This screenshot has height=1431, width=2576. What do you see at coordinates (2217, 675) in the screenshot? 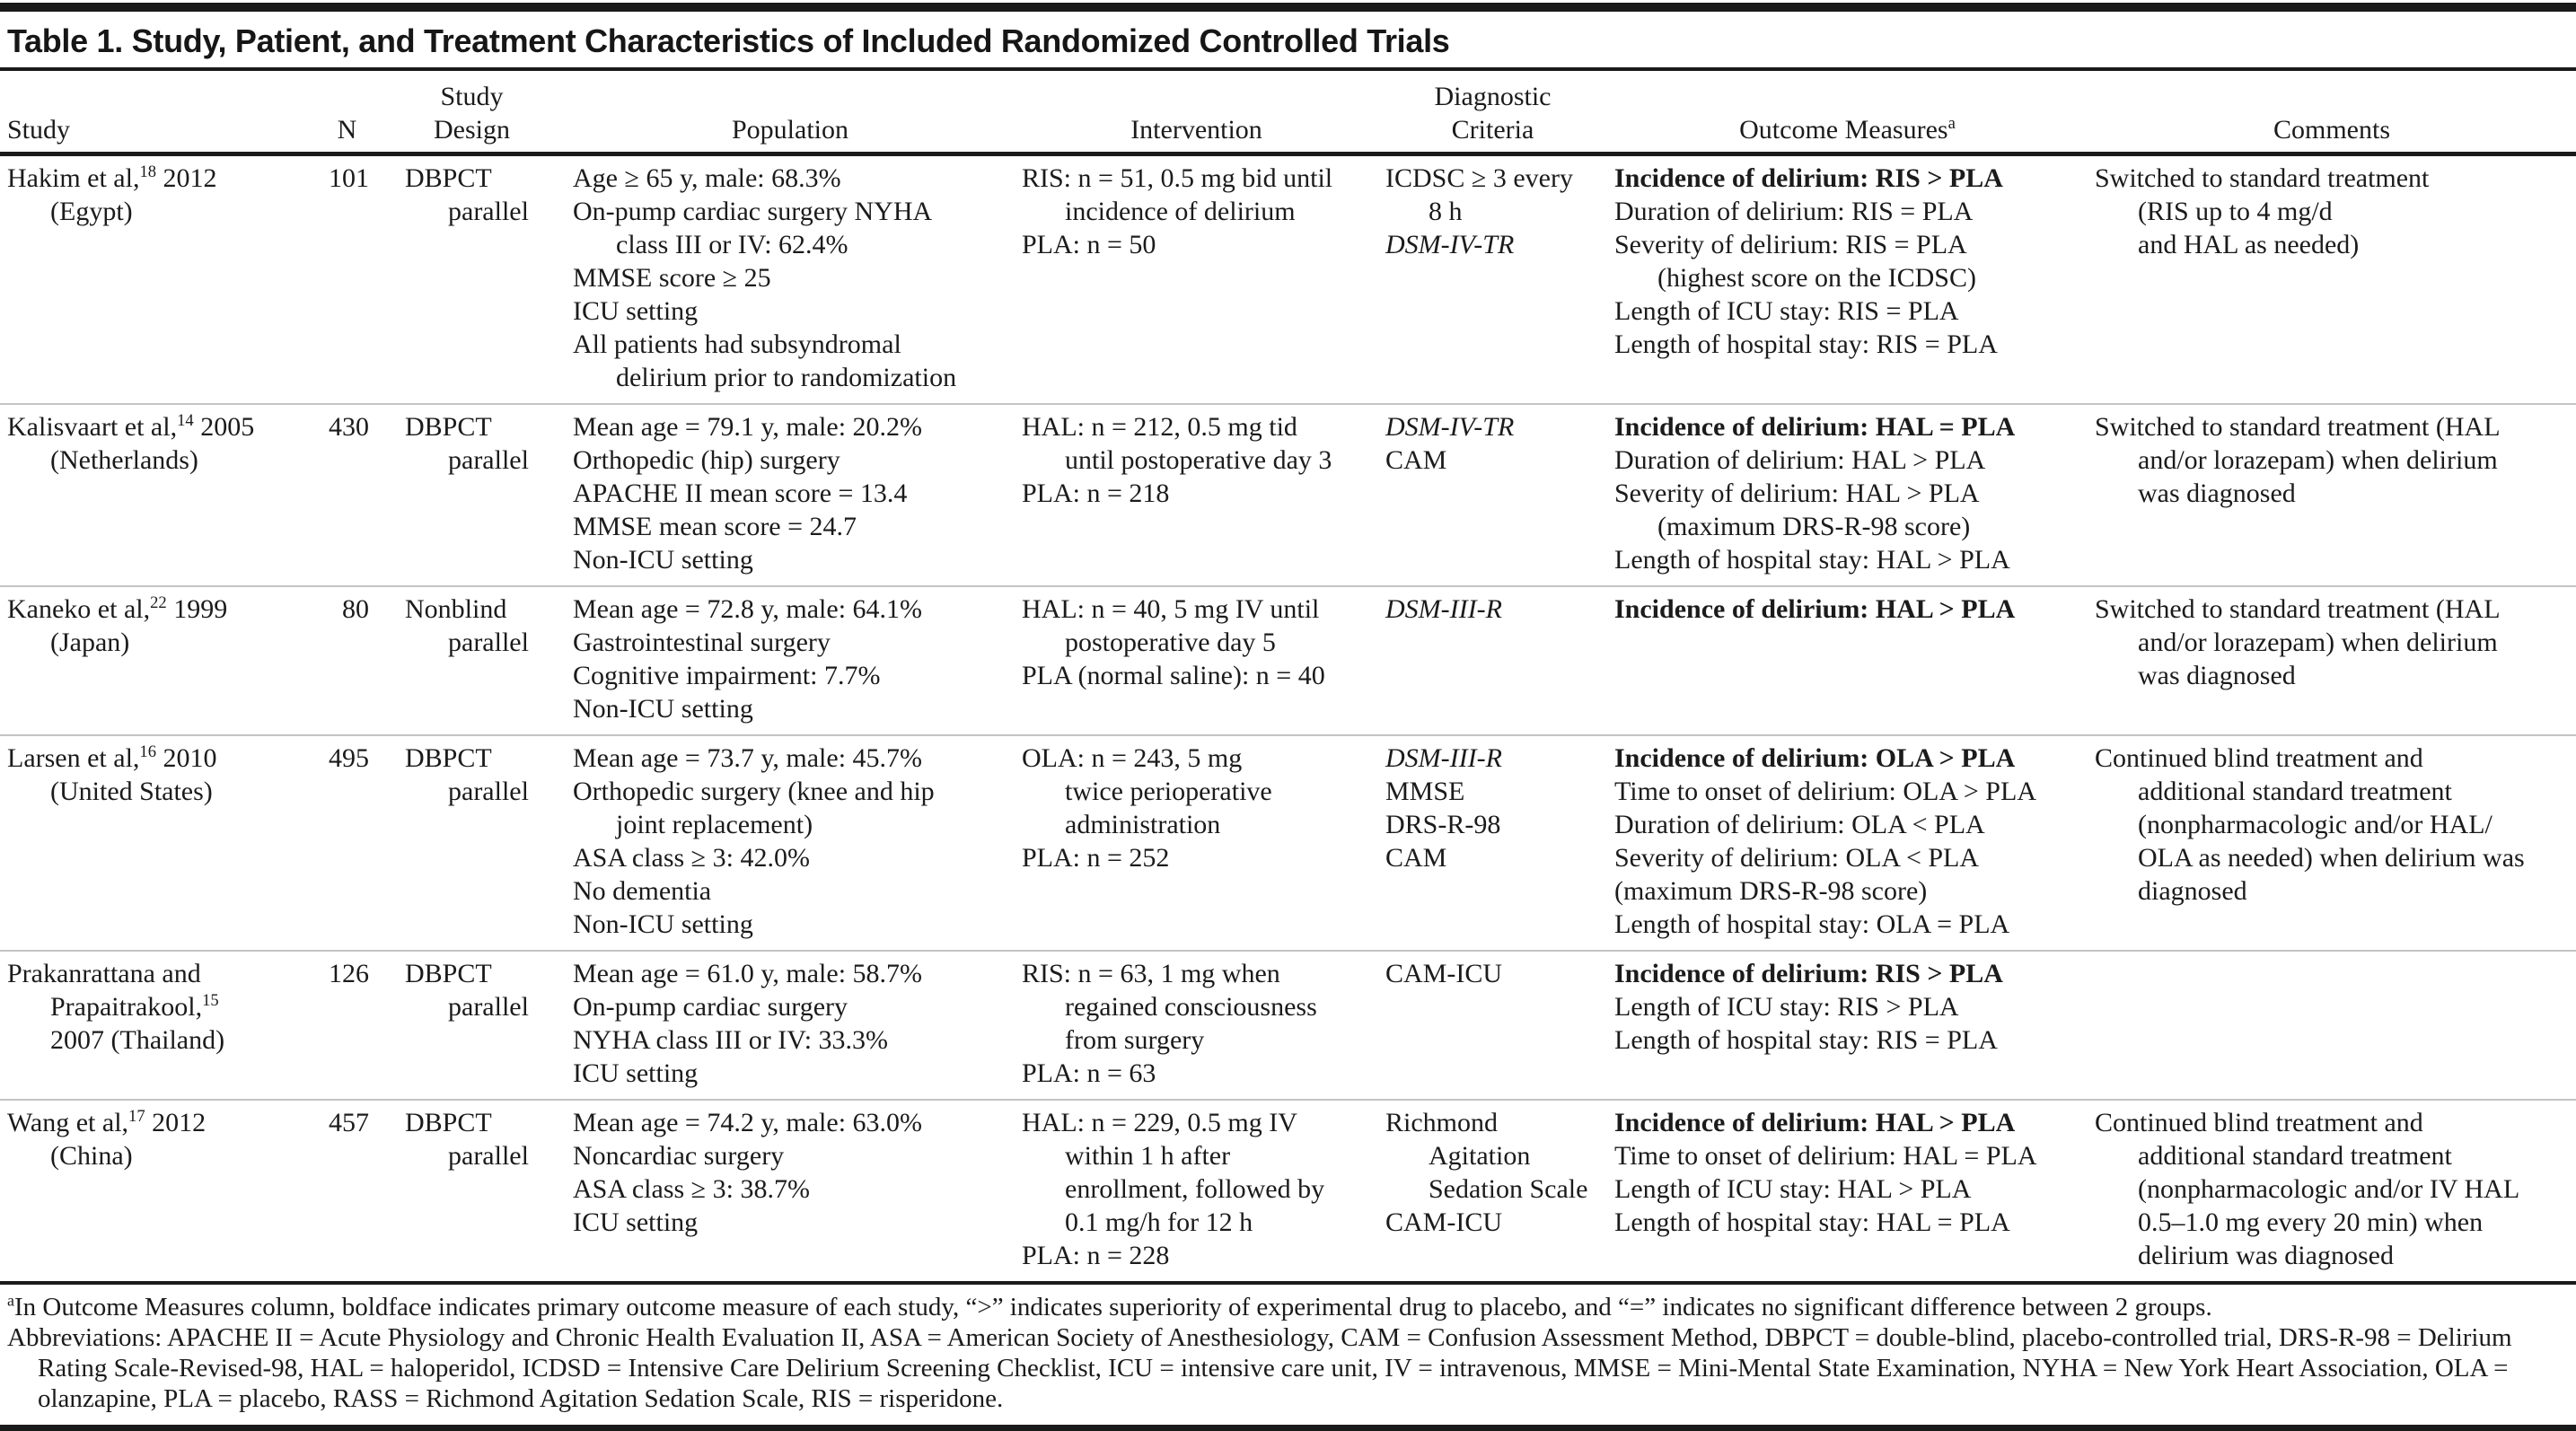
I see `cell-line: was diagnosed` at bounding box center [2217, 675].